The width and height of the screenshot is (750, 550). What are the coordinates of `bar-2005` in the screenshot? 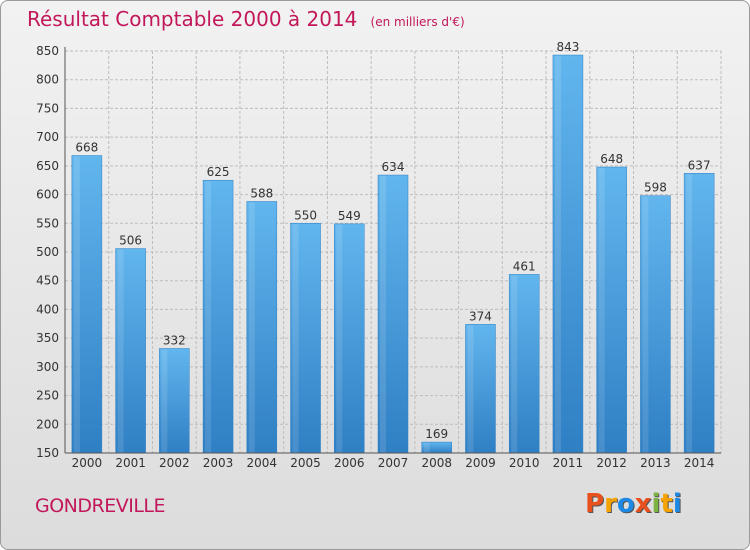 It's located at (305, 338).